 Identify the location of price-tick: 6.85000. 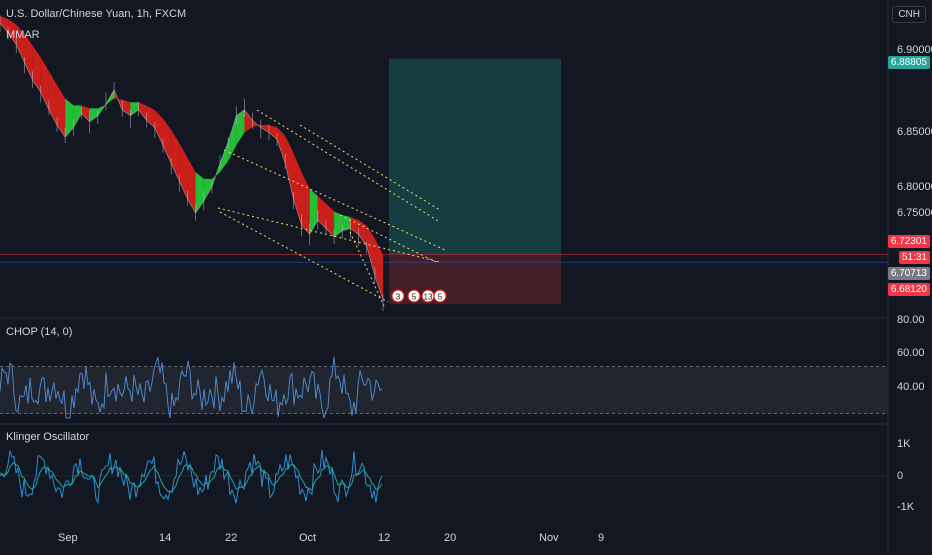
(914, 132).